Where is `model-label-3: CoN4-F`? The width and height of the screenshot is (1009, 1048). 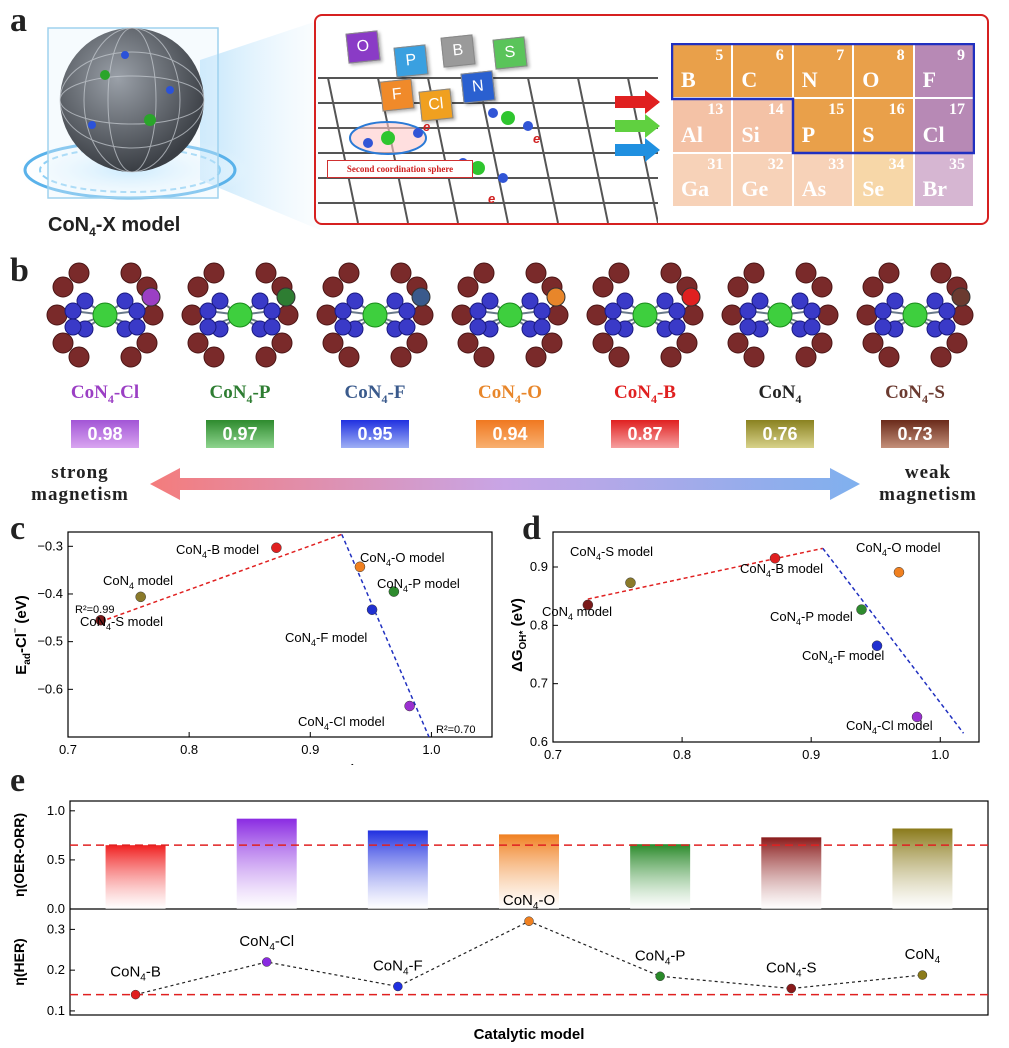 model-label-3: CoN4-F is located at coordinates (375, 394).